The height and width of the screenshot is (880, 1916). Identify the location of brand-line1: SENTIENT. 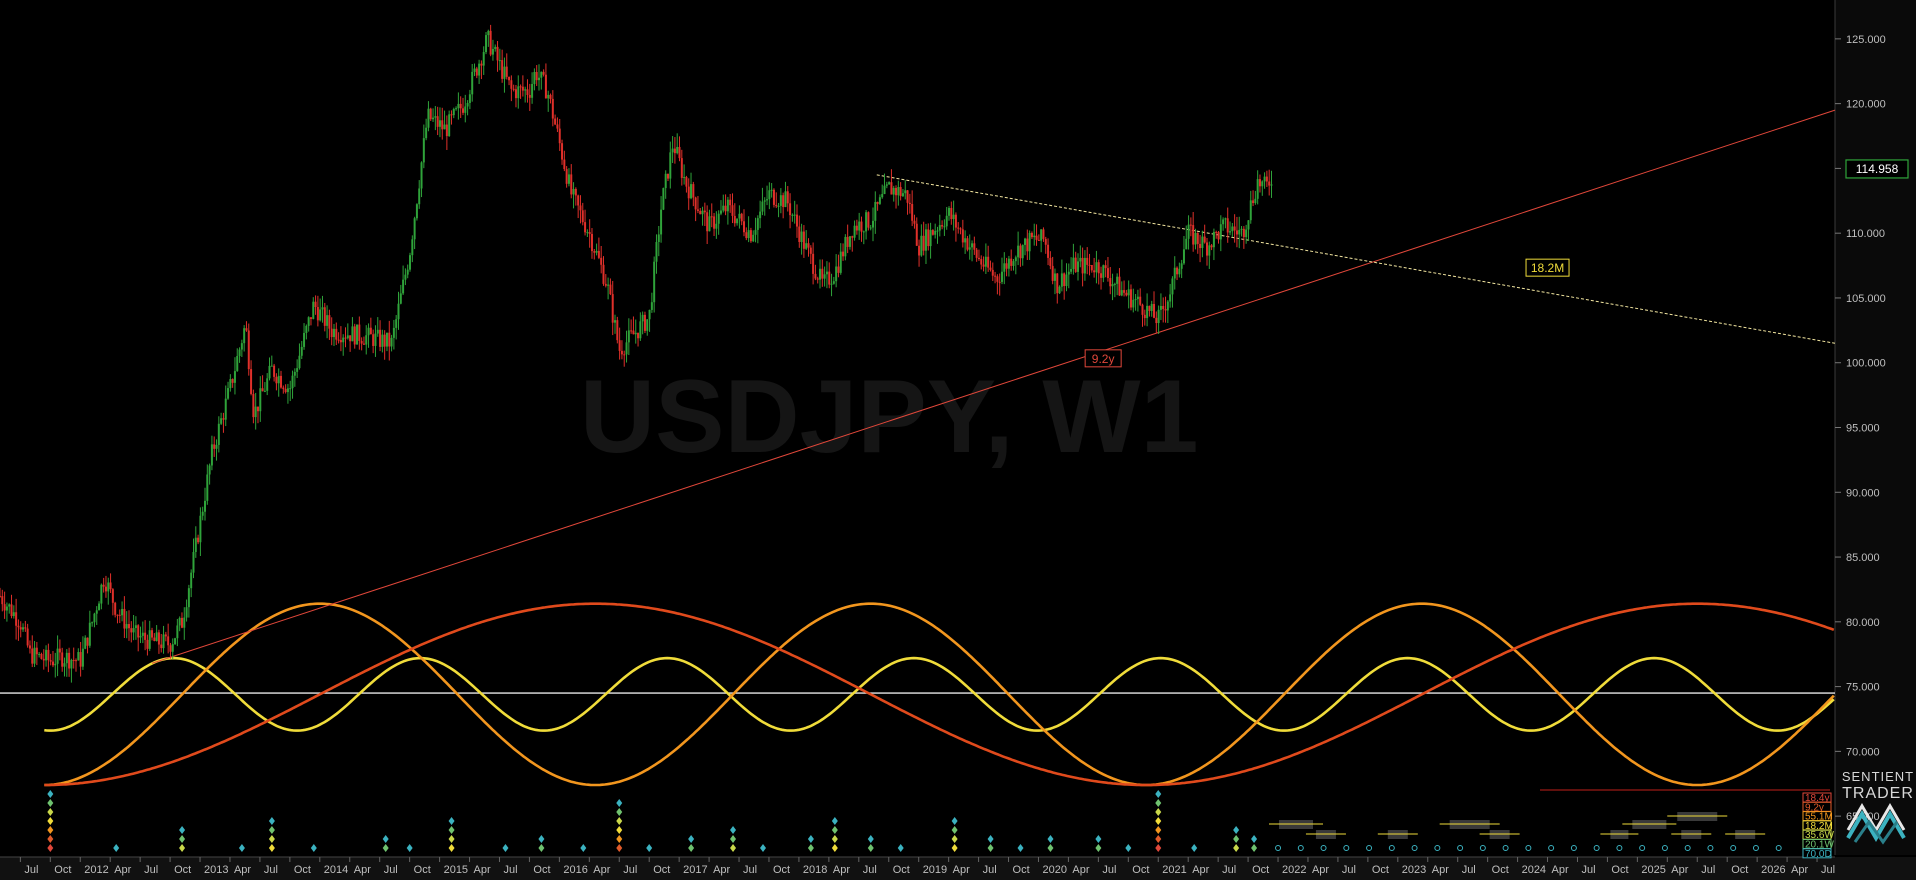
(1878, 776).